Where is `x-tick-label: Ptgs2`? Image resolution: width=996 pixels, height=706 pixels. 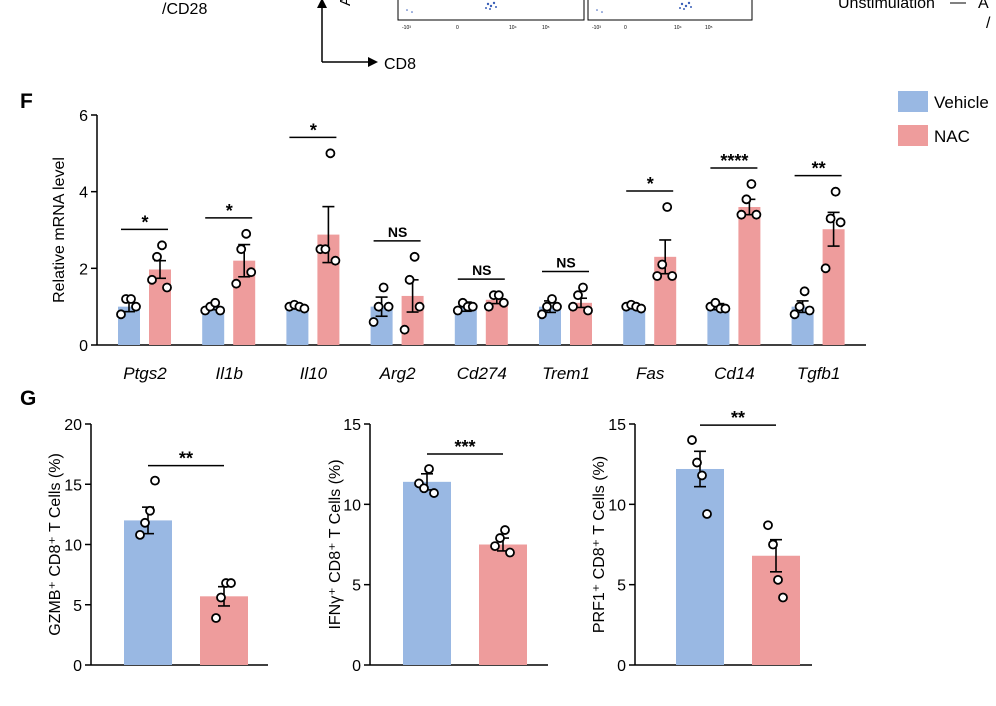
x-tick-label: Ptgs2 is located at coordinates (145, 373).